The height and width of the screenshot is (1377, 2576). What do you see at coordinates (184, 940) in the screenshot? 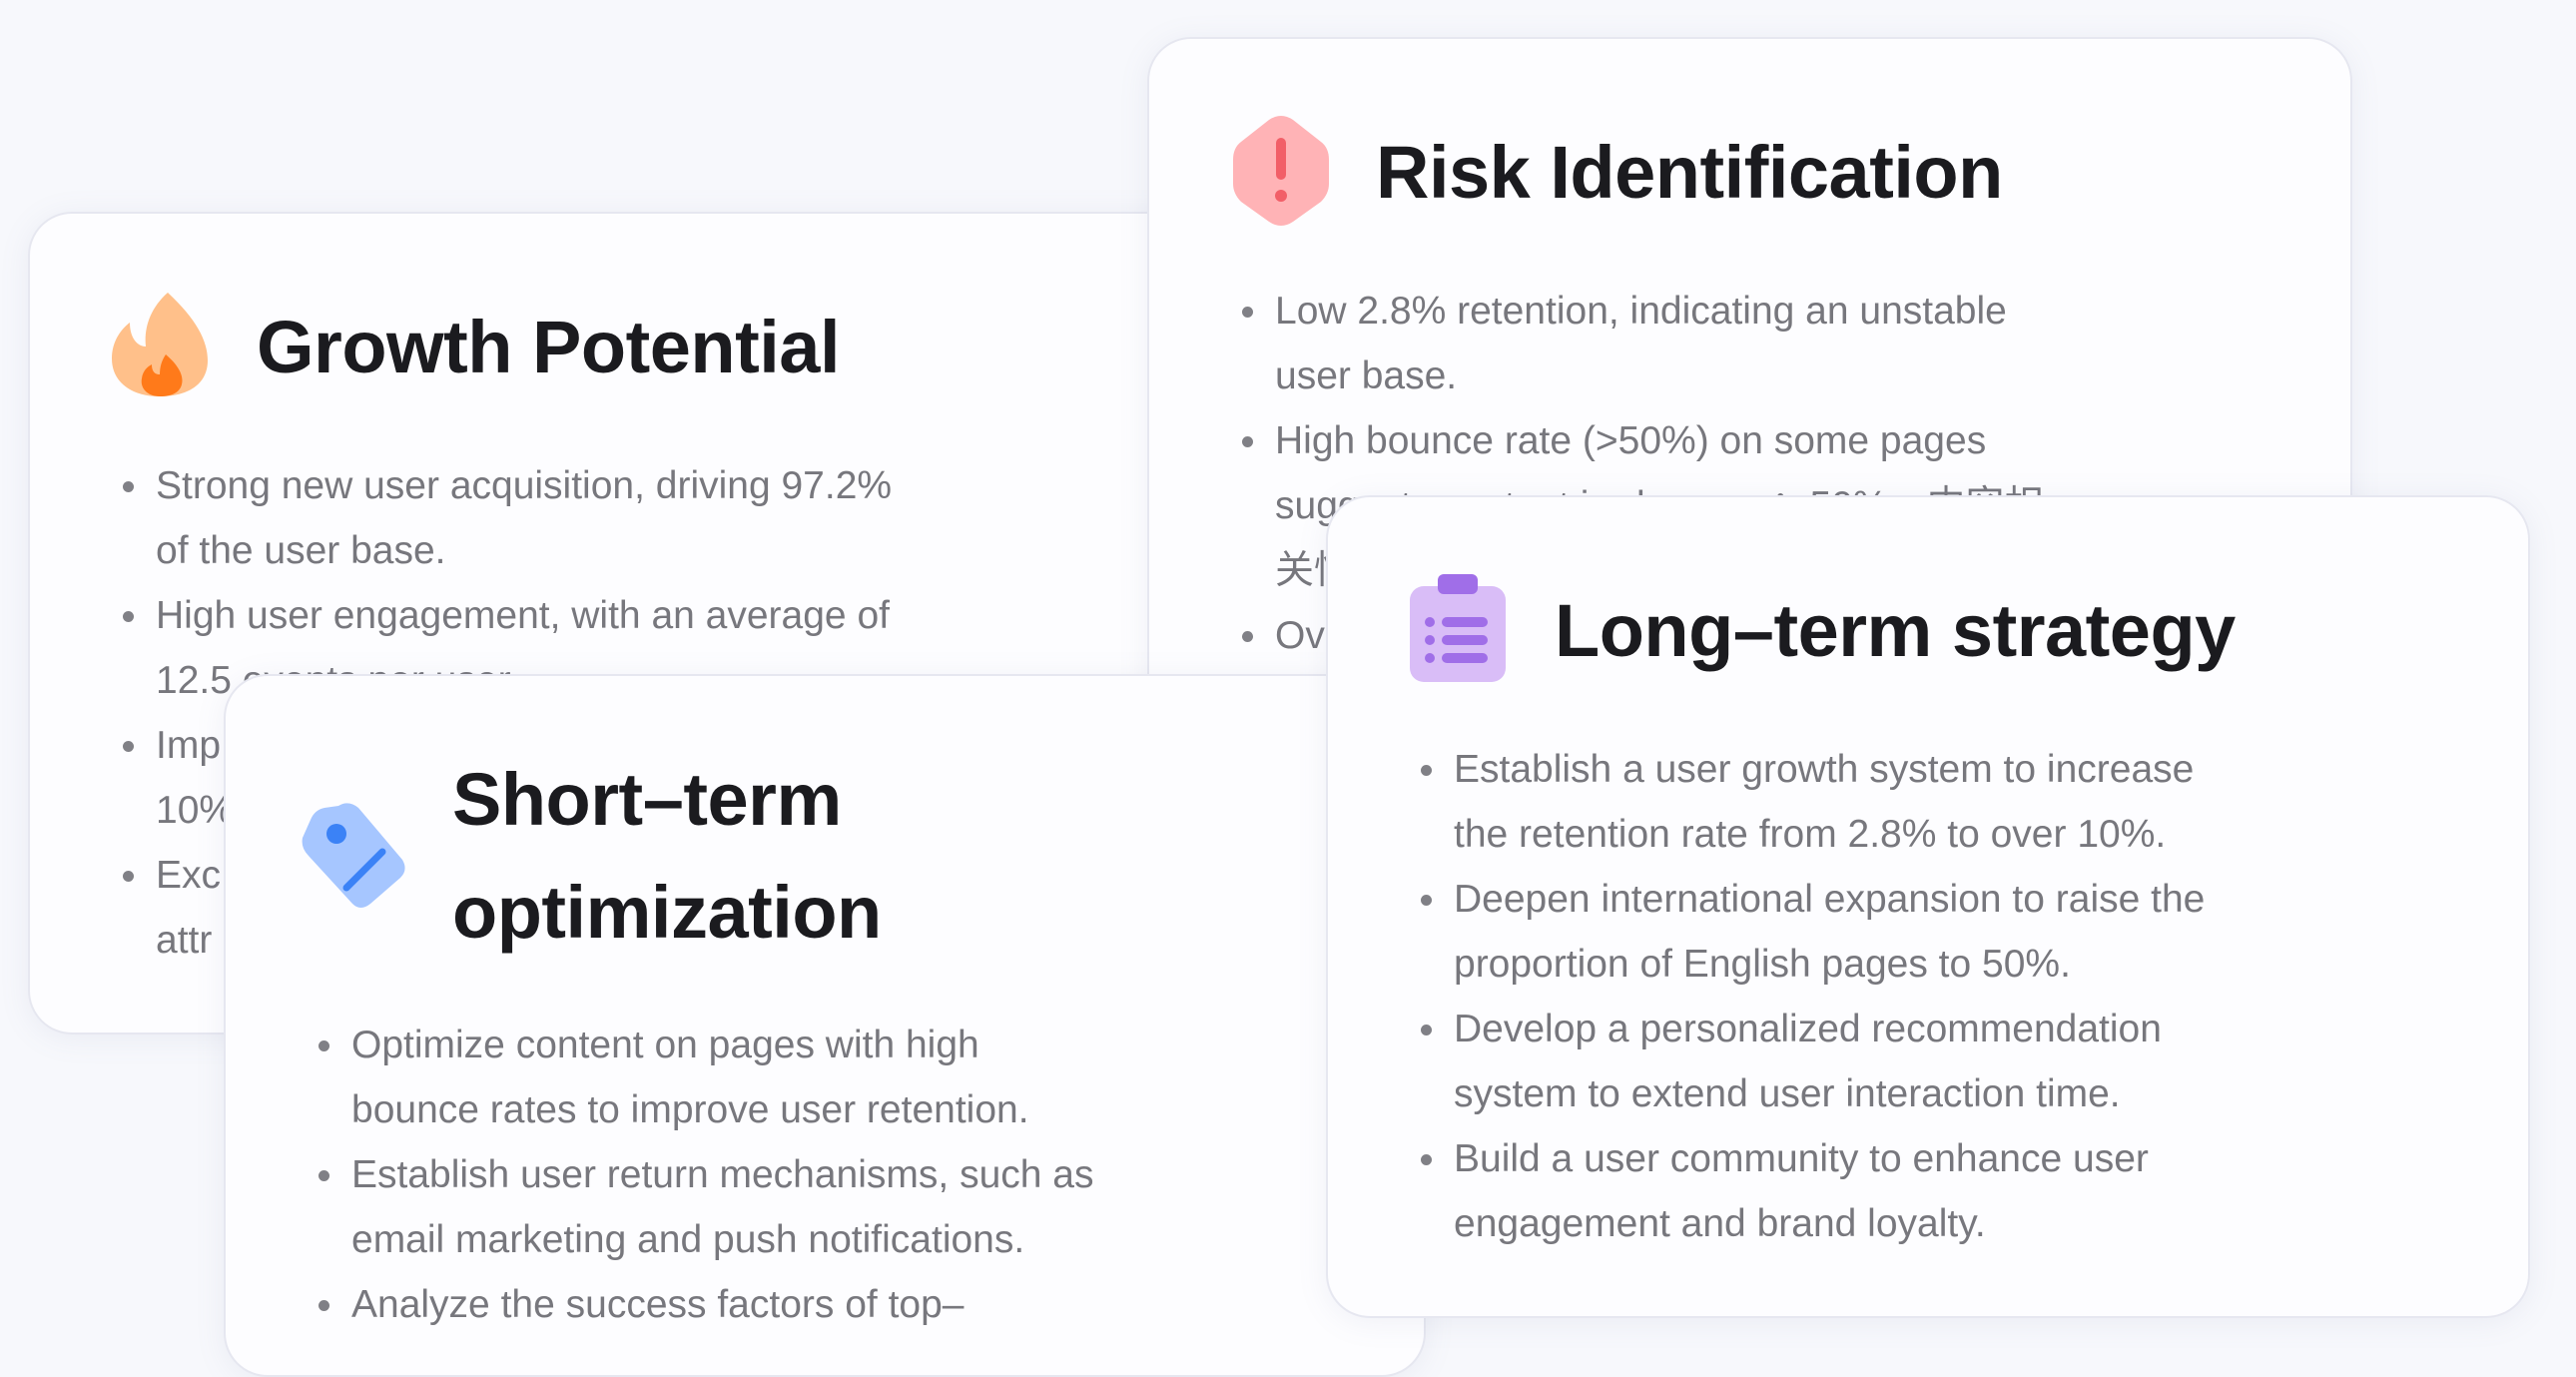
I see `list-item-text: attr` at bounding box center [184, 940].